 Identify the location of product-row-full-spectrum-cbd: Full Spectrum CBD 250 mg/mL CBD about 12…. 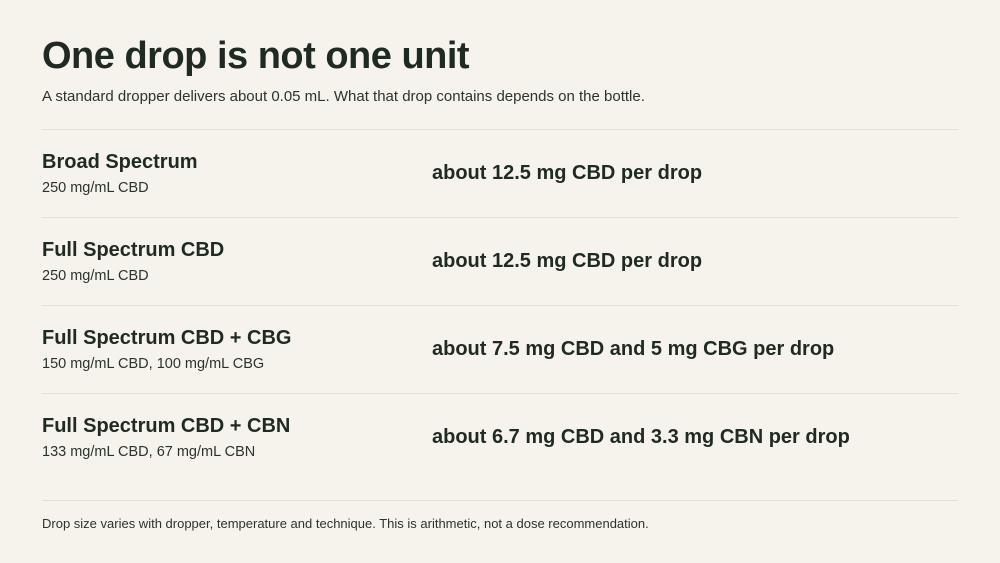
(500, 262).